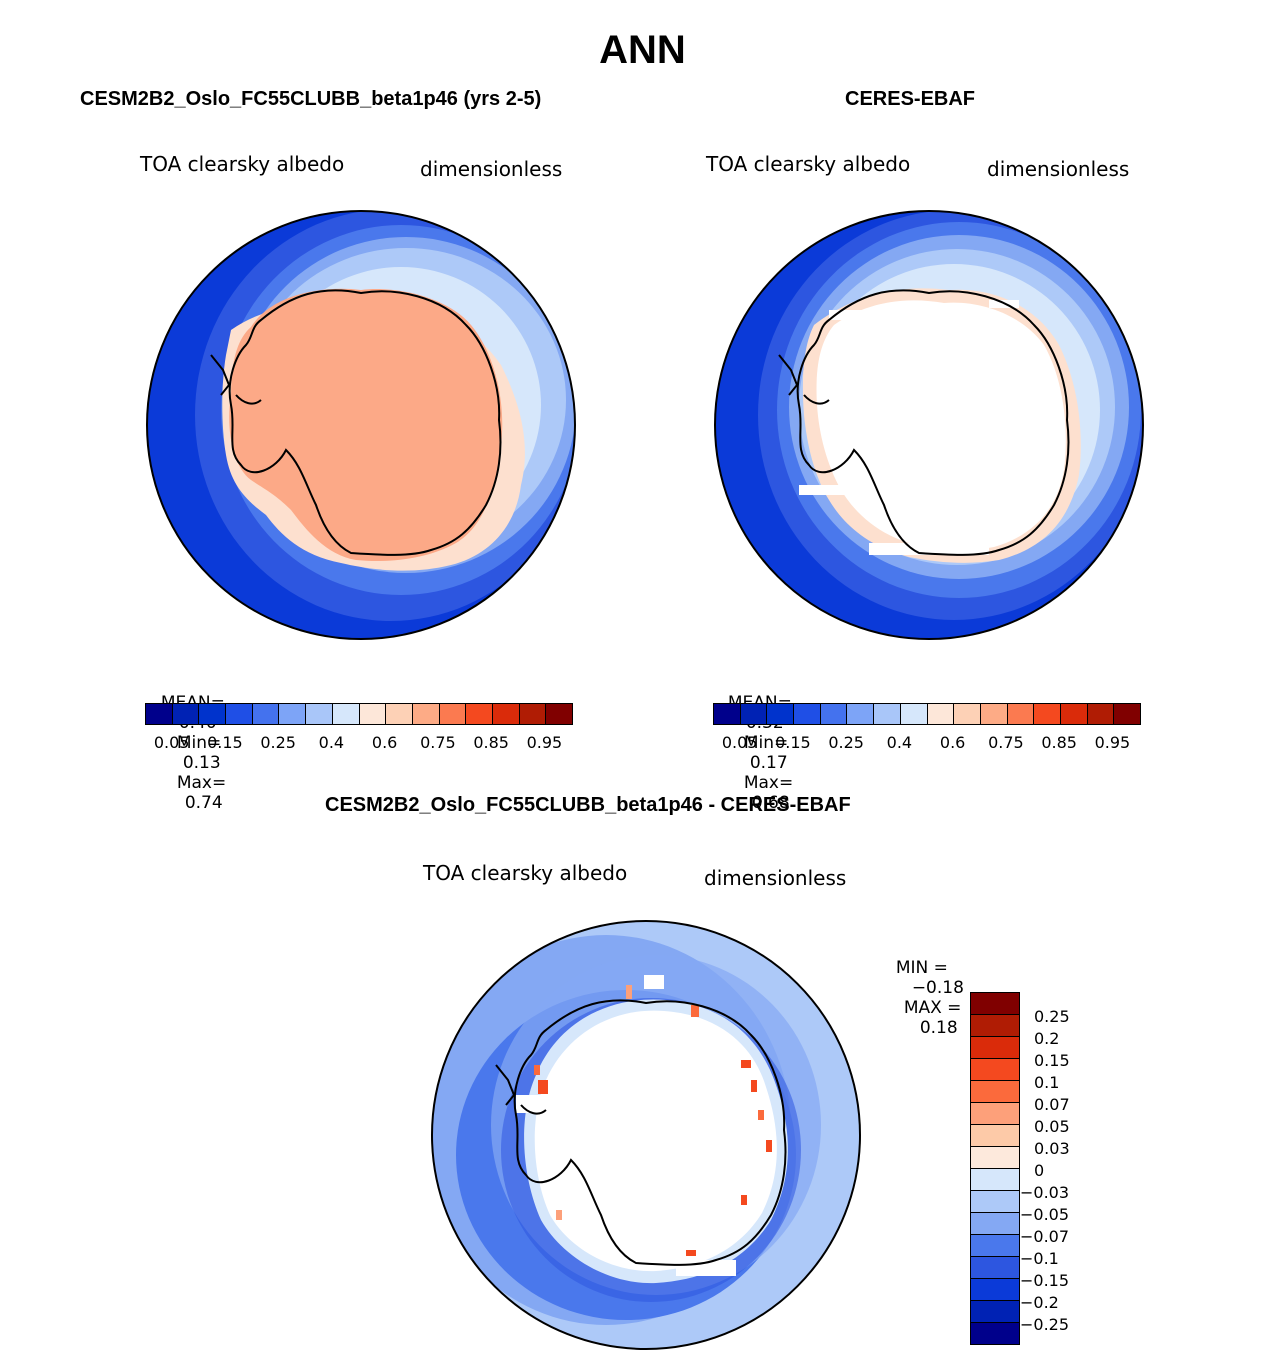 This screenshot has width=1285, height=1358. Describe the element at coordinates (1052, 1126) in the screenshot. I see `diff-colorbar-tick-label: 0.05` at that location.